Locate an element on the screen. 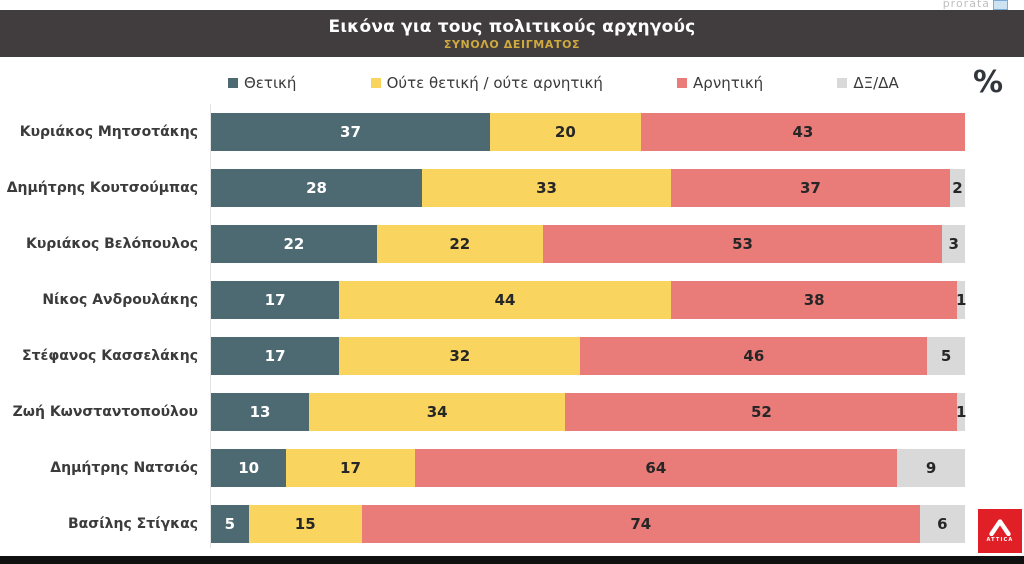 The image size is (1024, 564). bar-segment-value: 6 is located at coordinates (942, 524).